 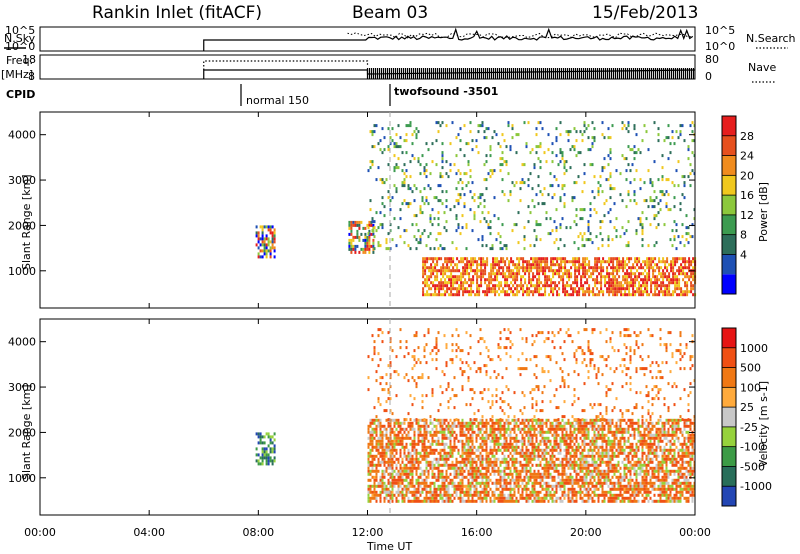 I want to click on nsearch-label: N.Search, so click(x=771, y=38).